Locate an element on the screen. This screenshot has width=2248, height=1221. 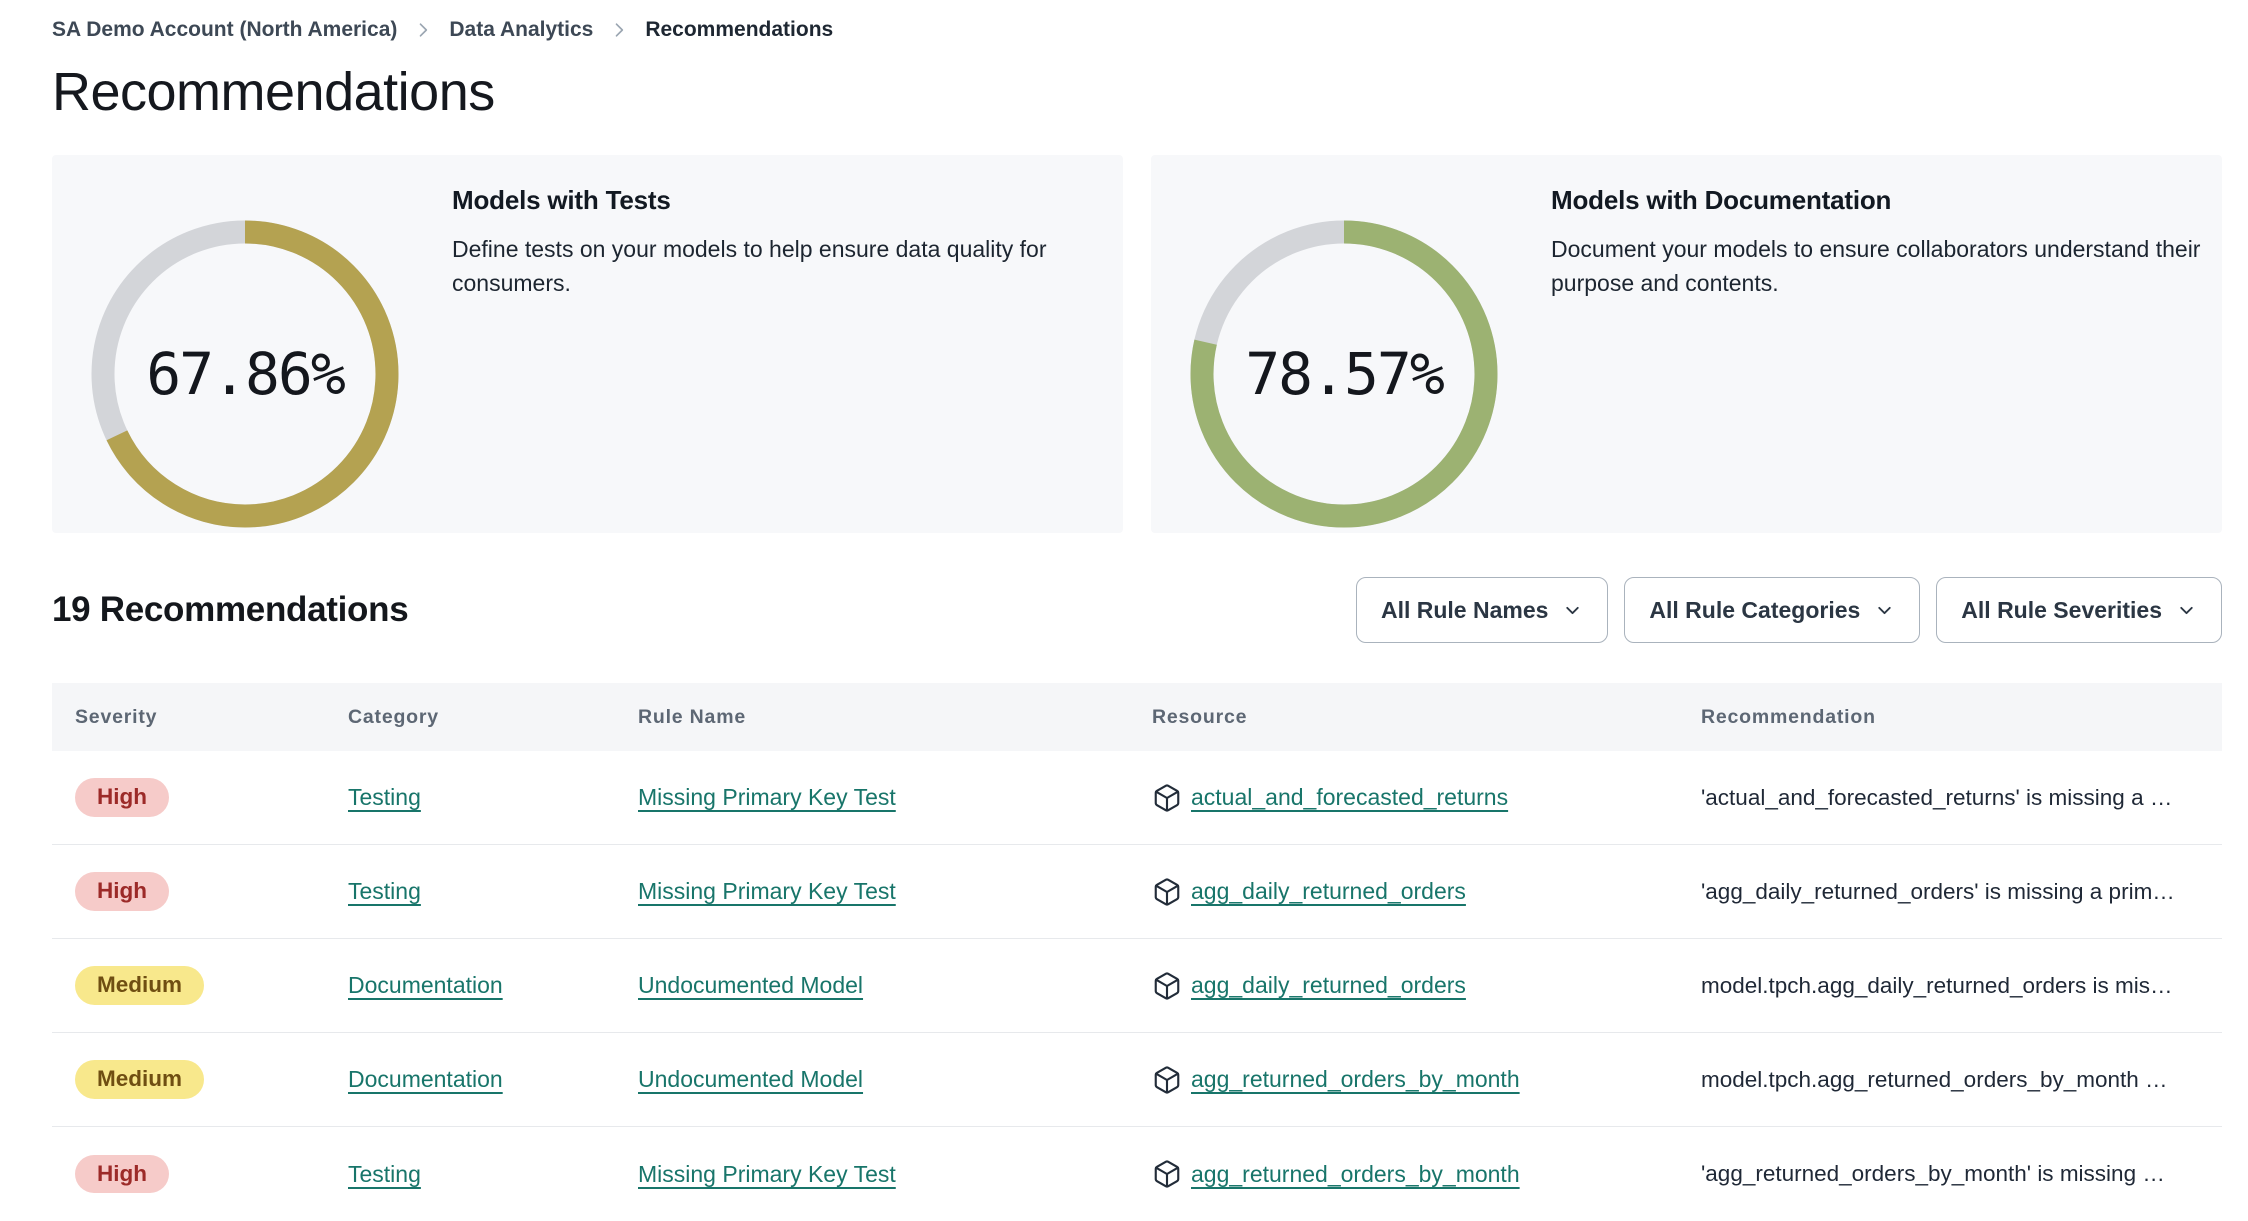
breadcrumb-account-link: SA Demo Account (North America) is located at coordinates (225, 29).